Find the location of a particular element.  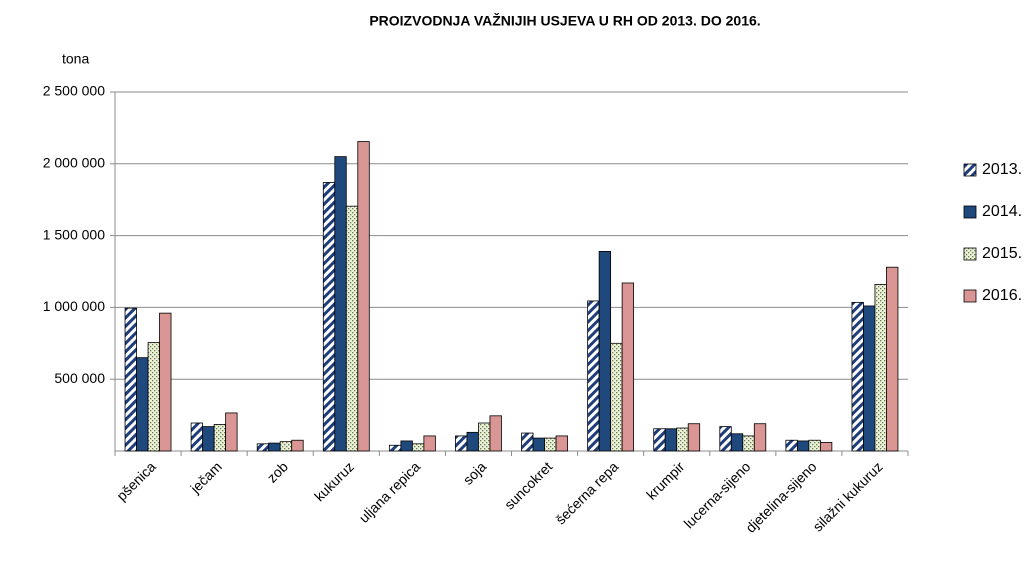

y-axis-label: tona is located at coordinates (75, 59).